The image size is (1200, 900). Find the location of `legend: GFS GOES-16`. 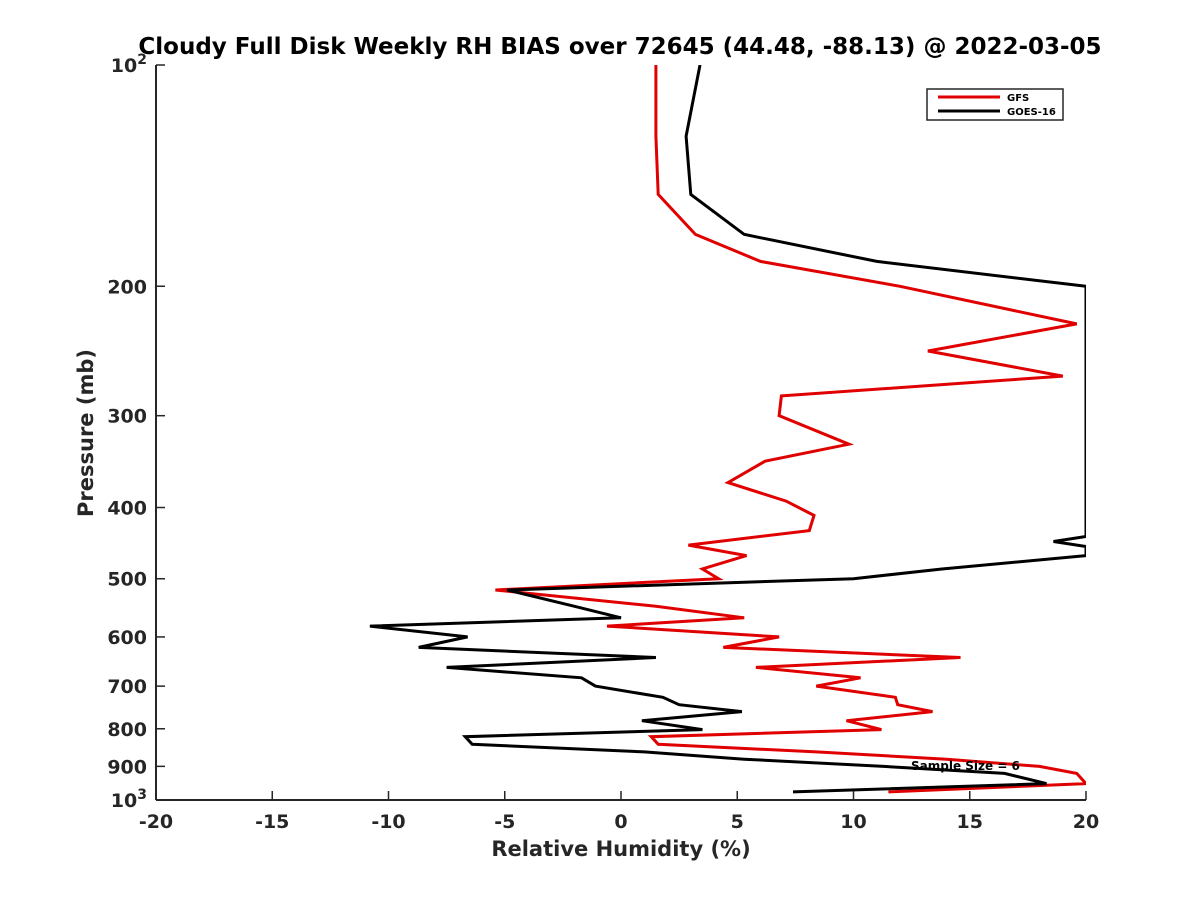

legend: GFS GOES-16 is located at coordinates (995, 104).